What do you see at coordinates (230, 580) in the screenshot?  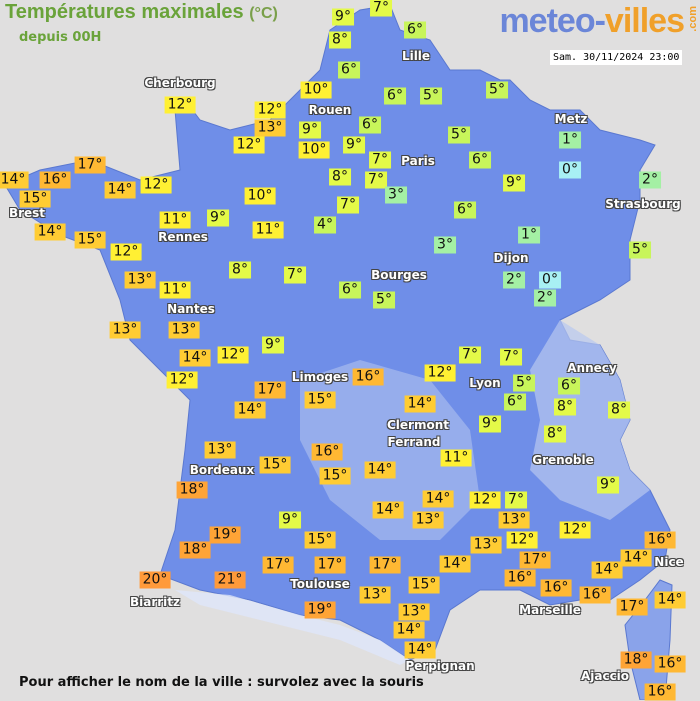 I see `temperature-marker: 21°` at bounding box center [230, 580].